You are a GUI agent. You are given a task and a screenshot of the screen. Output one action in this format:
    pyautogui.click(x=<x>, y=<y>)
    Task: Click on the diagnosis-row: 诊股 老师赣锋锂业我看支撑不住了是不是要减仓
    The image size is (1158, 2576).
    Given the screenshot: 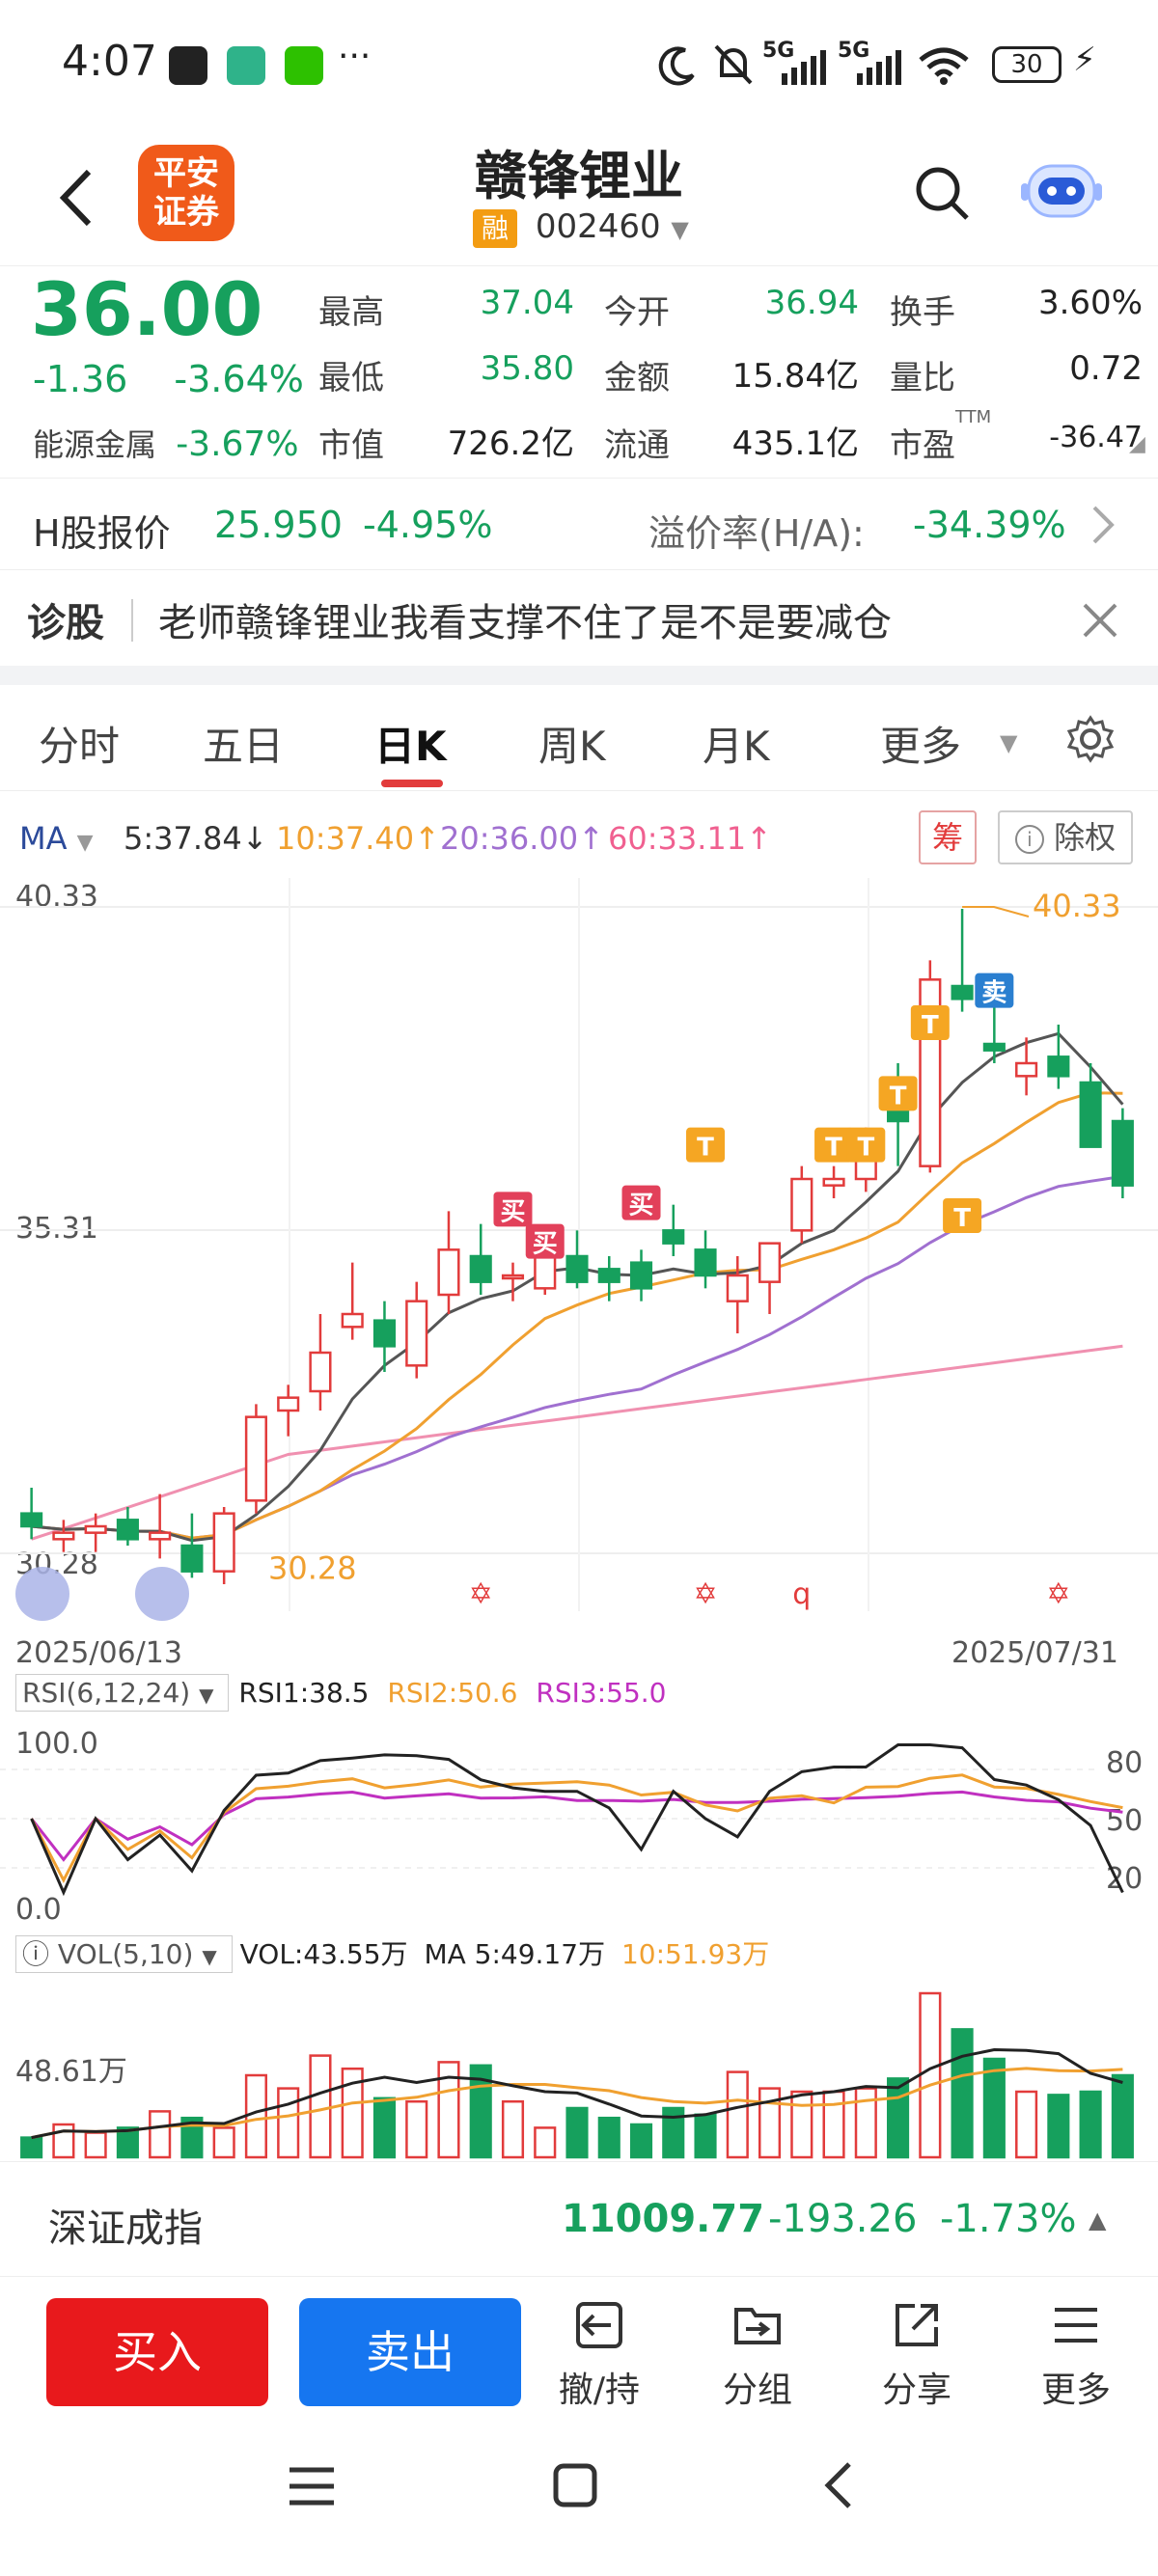 What is the action you would take?
    pyautogui.click(x=579, y=617)
    